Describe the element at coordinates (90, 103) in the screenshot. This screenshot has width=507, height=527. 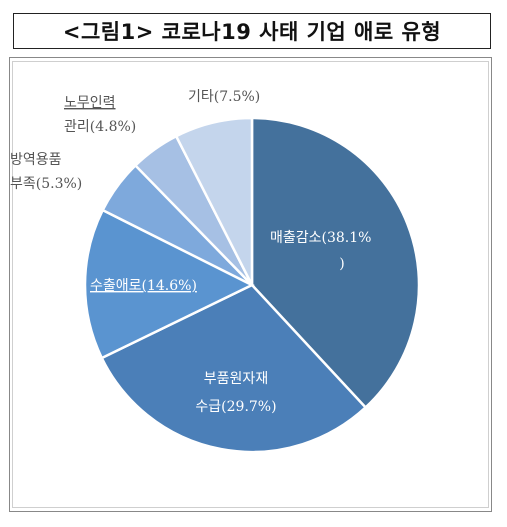
I see `slice-label-4-line-0: 노무인력` at that location.